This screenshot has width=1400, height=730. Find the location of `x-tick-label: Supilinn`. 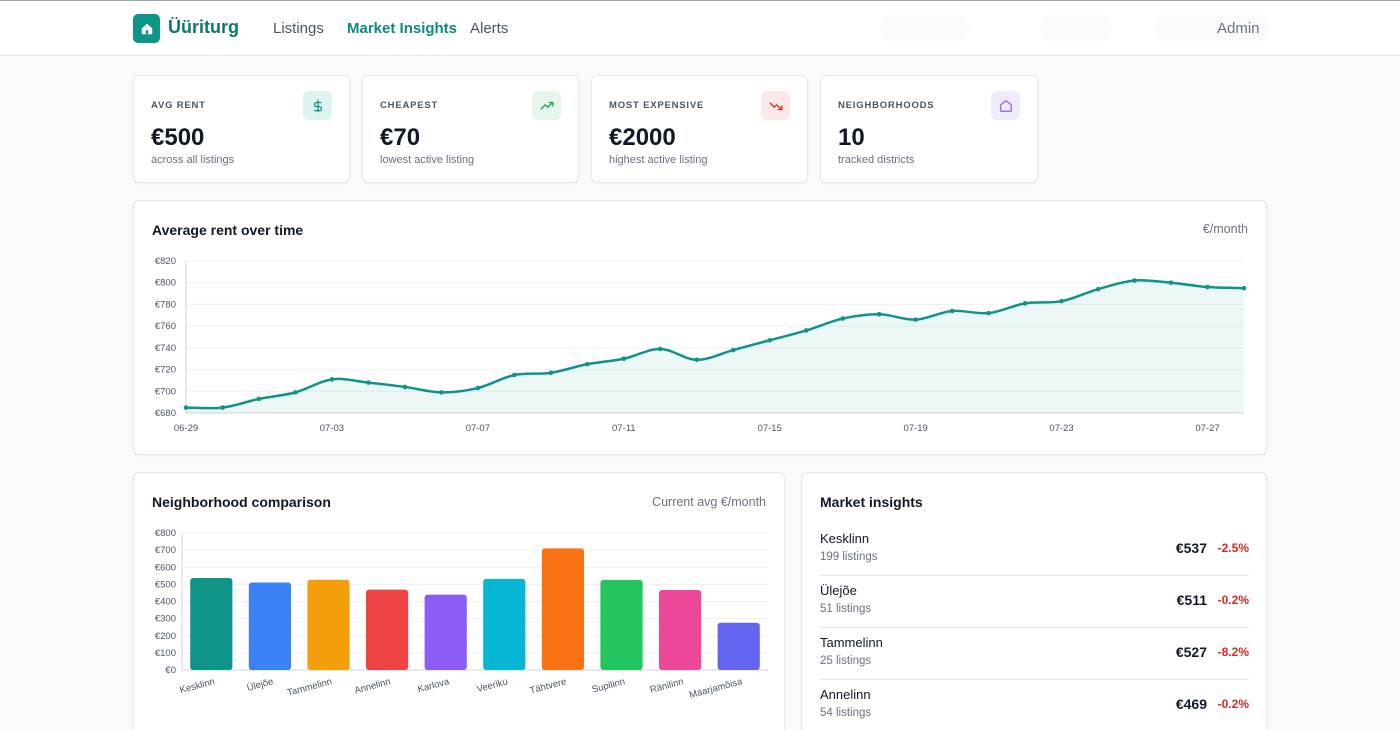

x-tick-label: Supilinn is located at coordinates (609, 685).